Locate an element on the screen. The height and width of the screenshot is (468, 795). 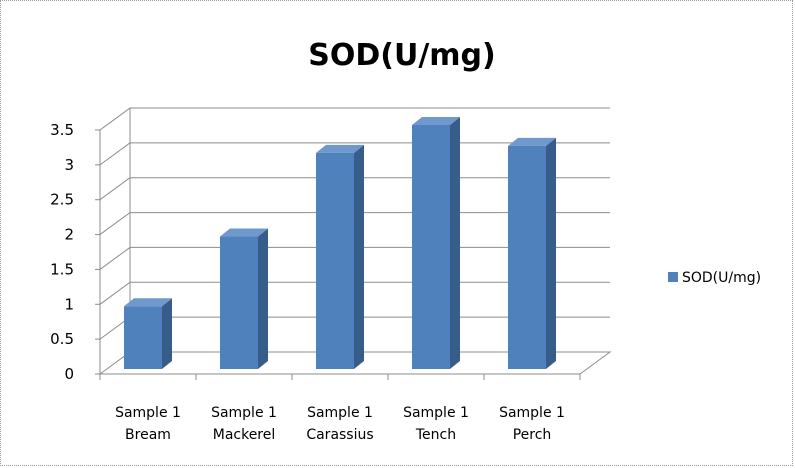
y-axis: 0 0.5 1 1.5 2 2.5 3 3.5 is located at coordinates (75, 252).